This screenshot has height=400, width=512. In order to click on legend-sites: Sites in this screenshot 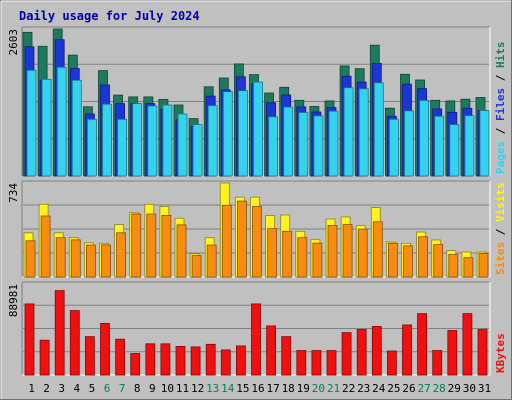, I will do `click(500, 258)`.